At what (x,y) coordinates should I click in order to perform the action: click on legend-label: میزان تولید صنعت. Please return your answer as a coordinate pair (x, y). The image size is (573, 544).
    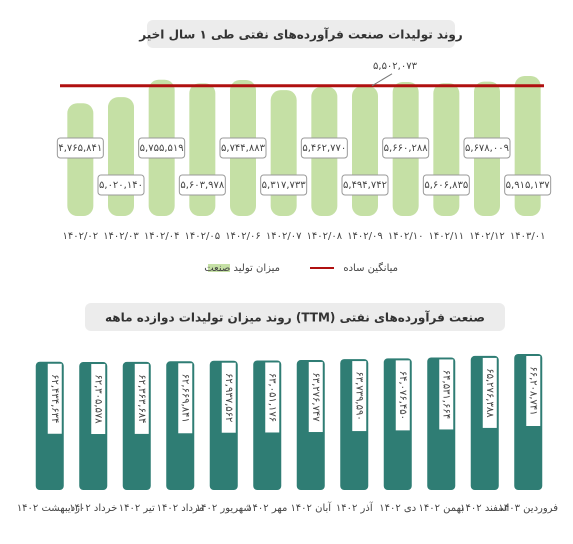
    Looking at the image, I should click on (242, 268).